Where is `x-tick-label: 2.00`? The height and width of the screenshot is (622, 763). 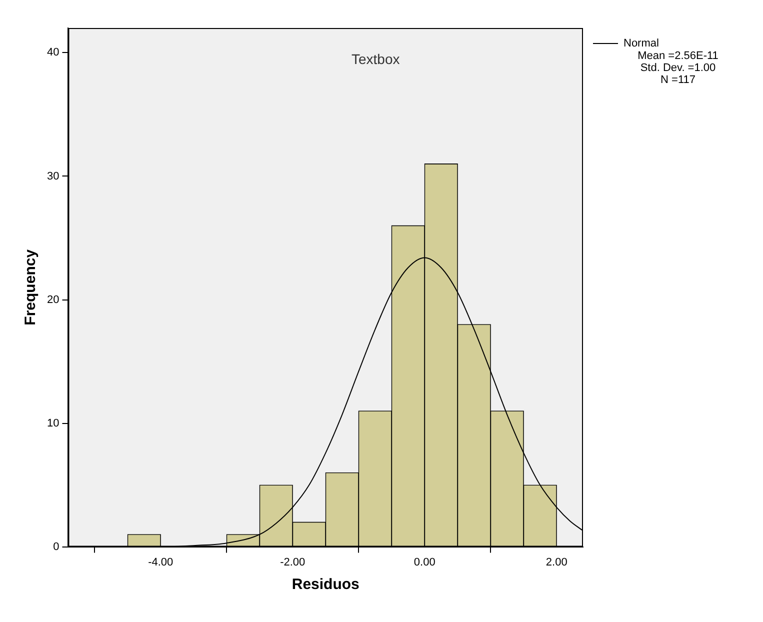 x-tick-label: 2.00 is located at coordinates (557, 562).